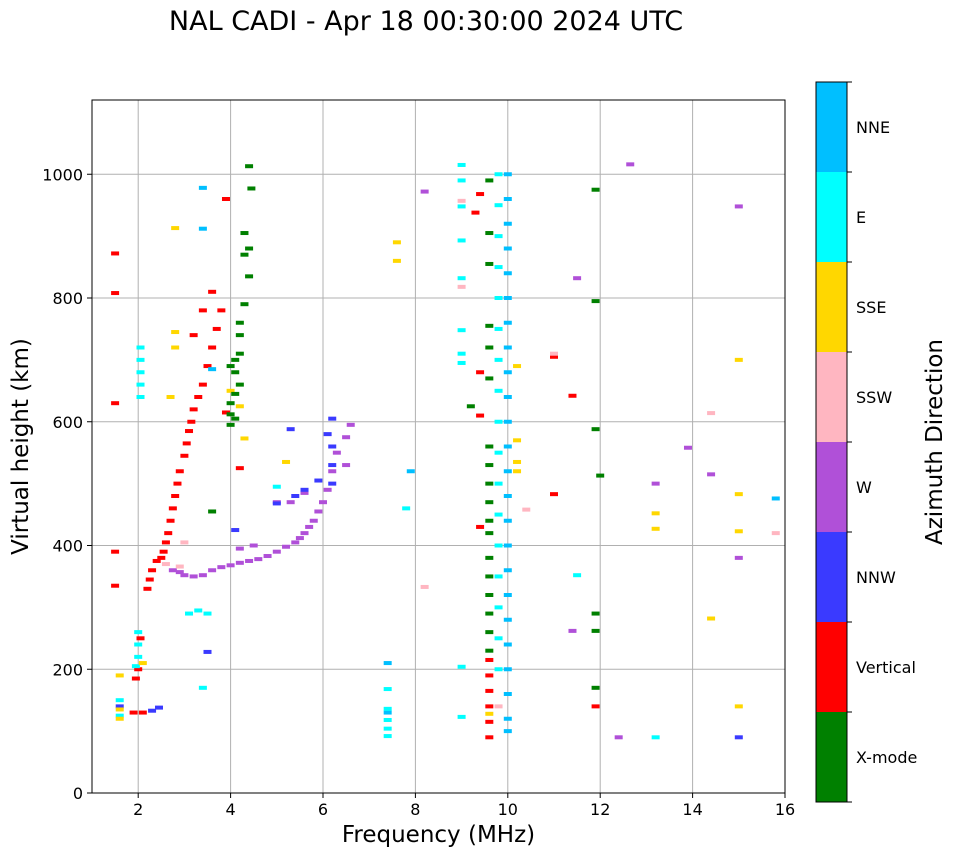 The width and height of the screenshot is (958, 857). I want to click on colorbar-tick-label: SSW, so click(874, 397).